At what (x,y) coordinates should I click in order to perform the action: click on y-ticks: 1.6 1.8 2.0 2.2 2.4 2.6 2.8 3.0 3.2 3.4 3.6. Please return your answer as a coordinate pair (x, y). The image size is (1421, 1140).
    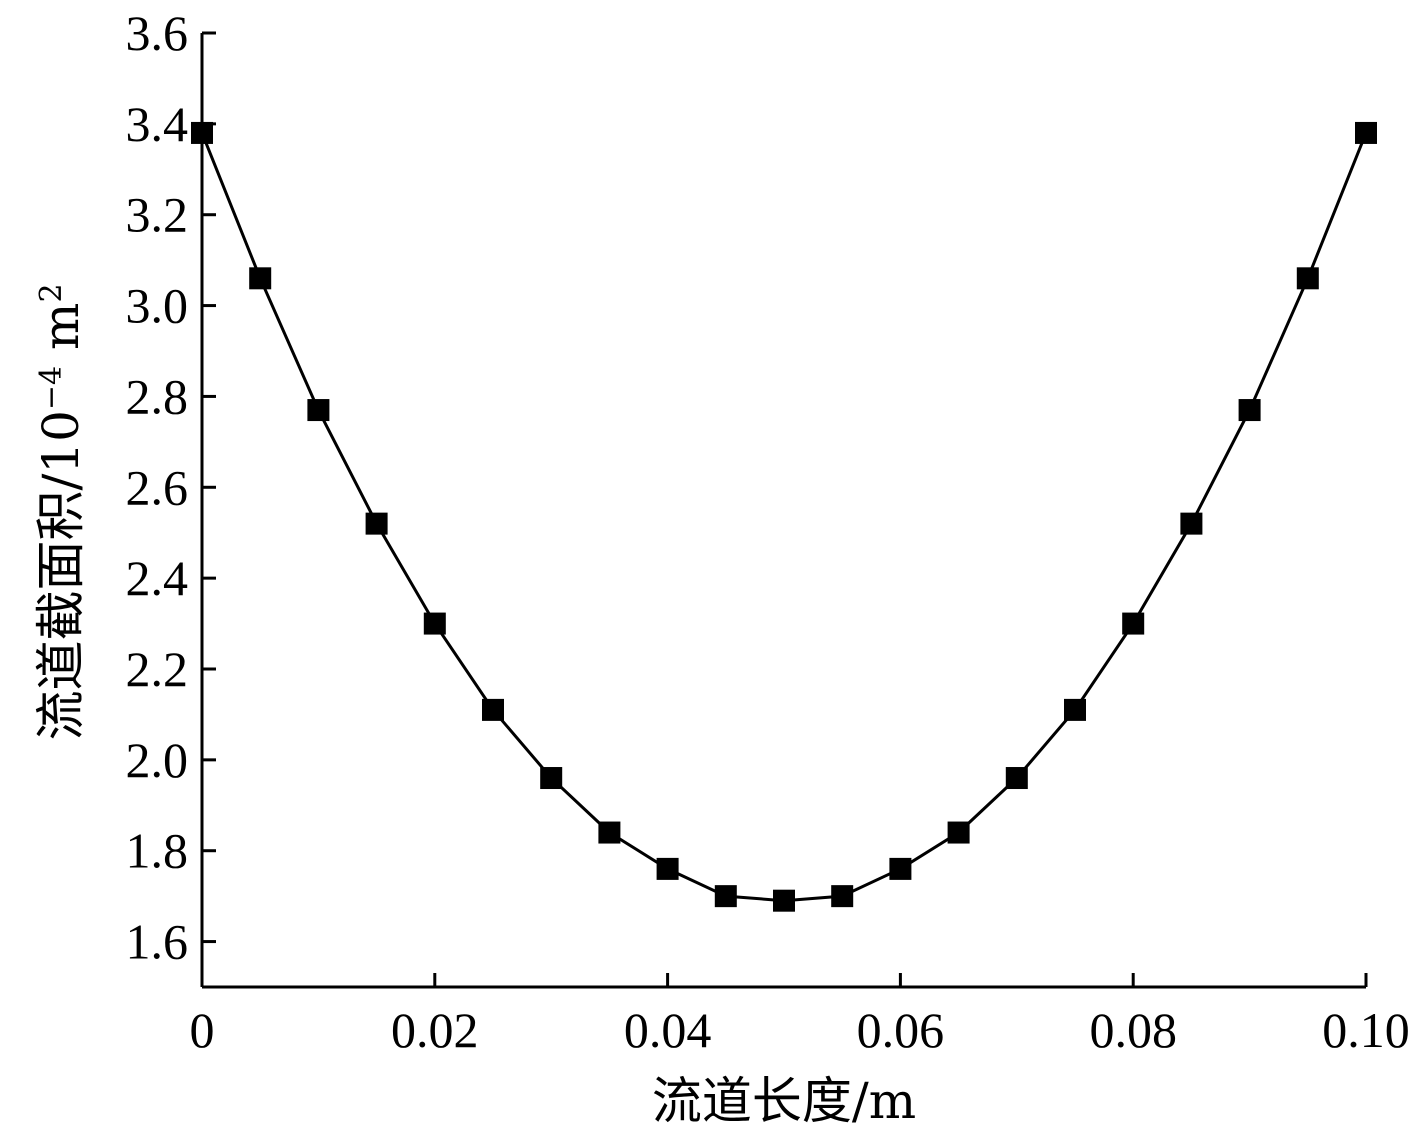
    Looking at the image, I should click on (171, 487).